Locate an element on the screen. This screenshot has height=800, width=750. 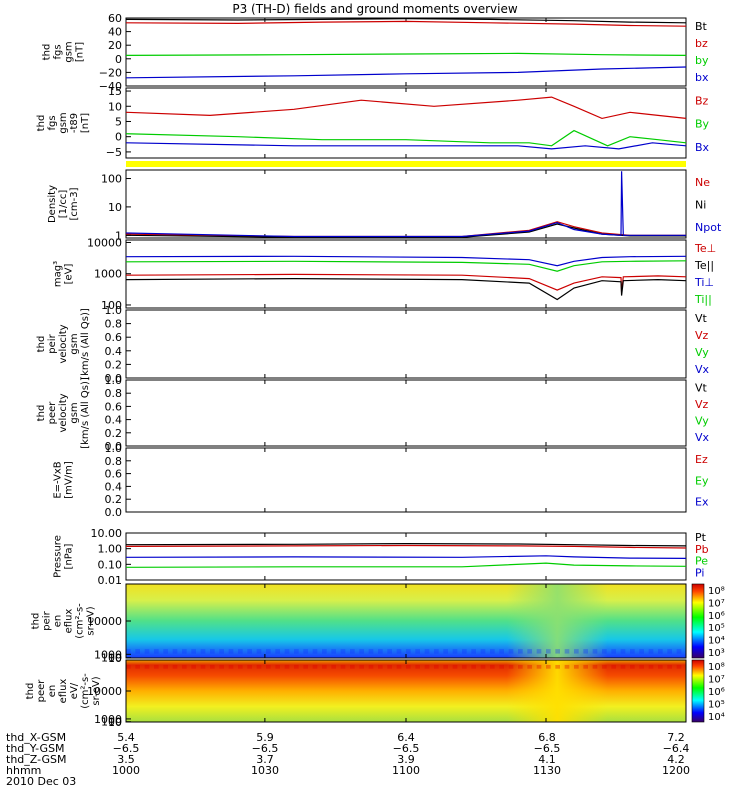
y-axis-label: [eV] is located at coordinates (69, 274).